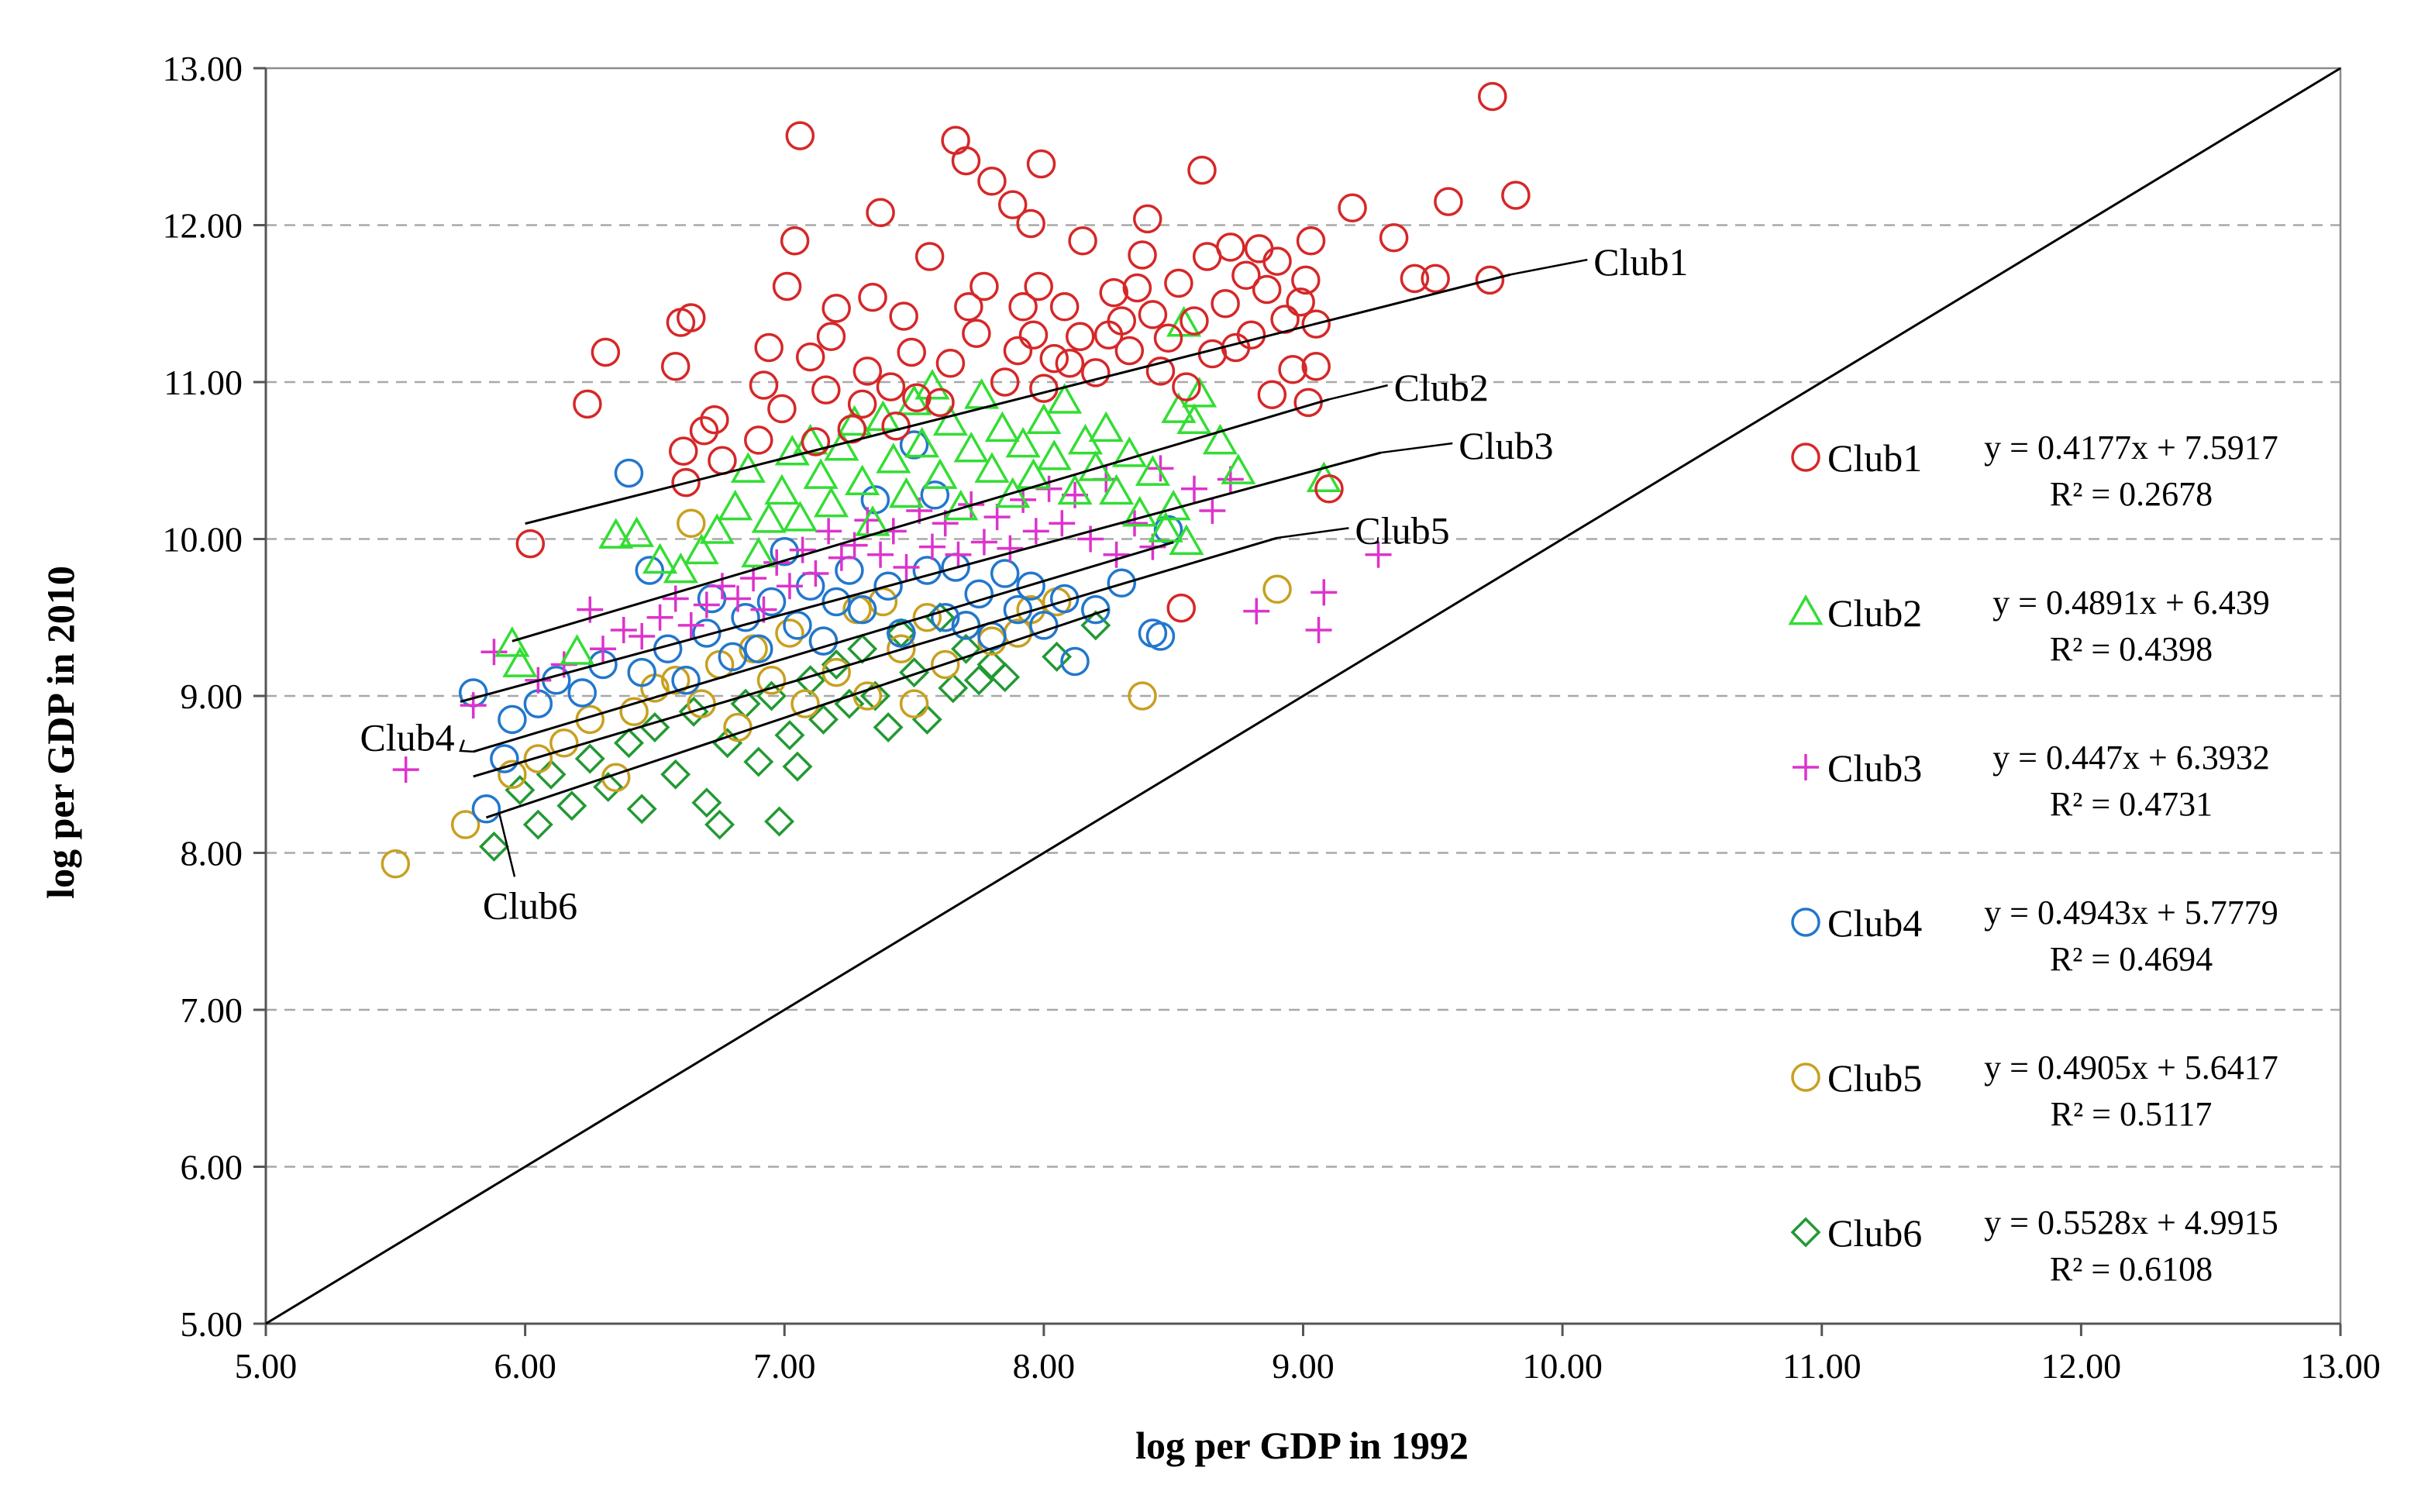  What do you see at coordinates (2034, 1246) in the screenshot?
I see `legend-item-club6: Club6 y = 0.5528x + 4.9915 R² = 0.6108` at bounding box center [2034, 1246].